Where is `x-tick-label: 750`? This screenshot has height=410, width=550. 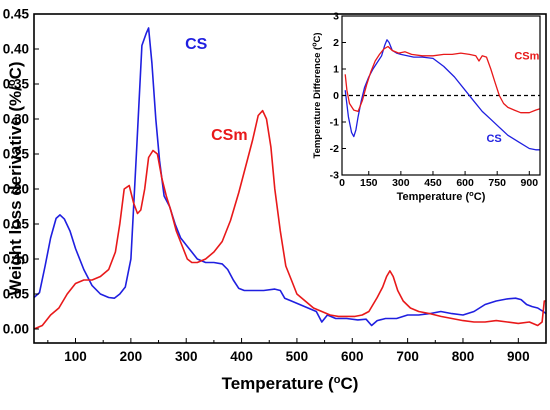
x-tick-label: 750 is located at coordinates (497, 183).